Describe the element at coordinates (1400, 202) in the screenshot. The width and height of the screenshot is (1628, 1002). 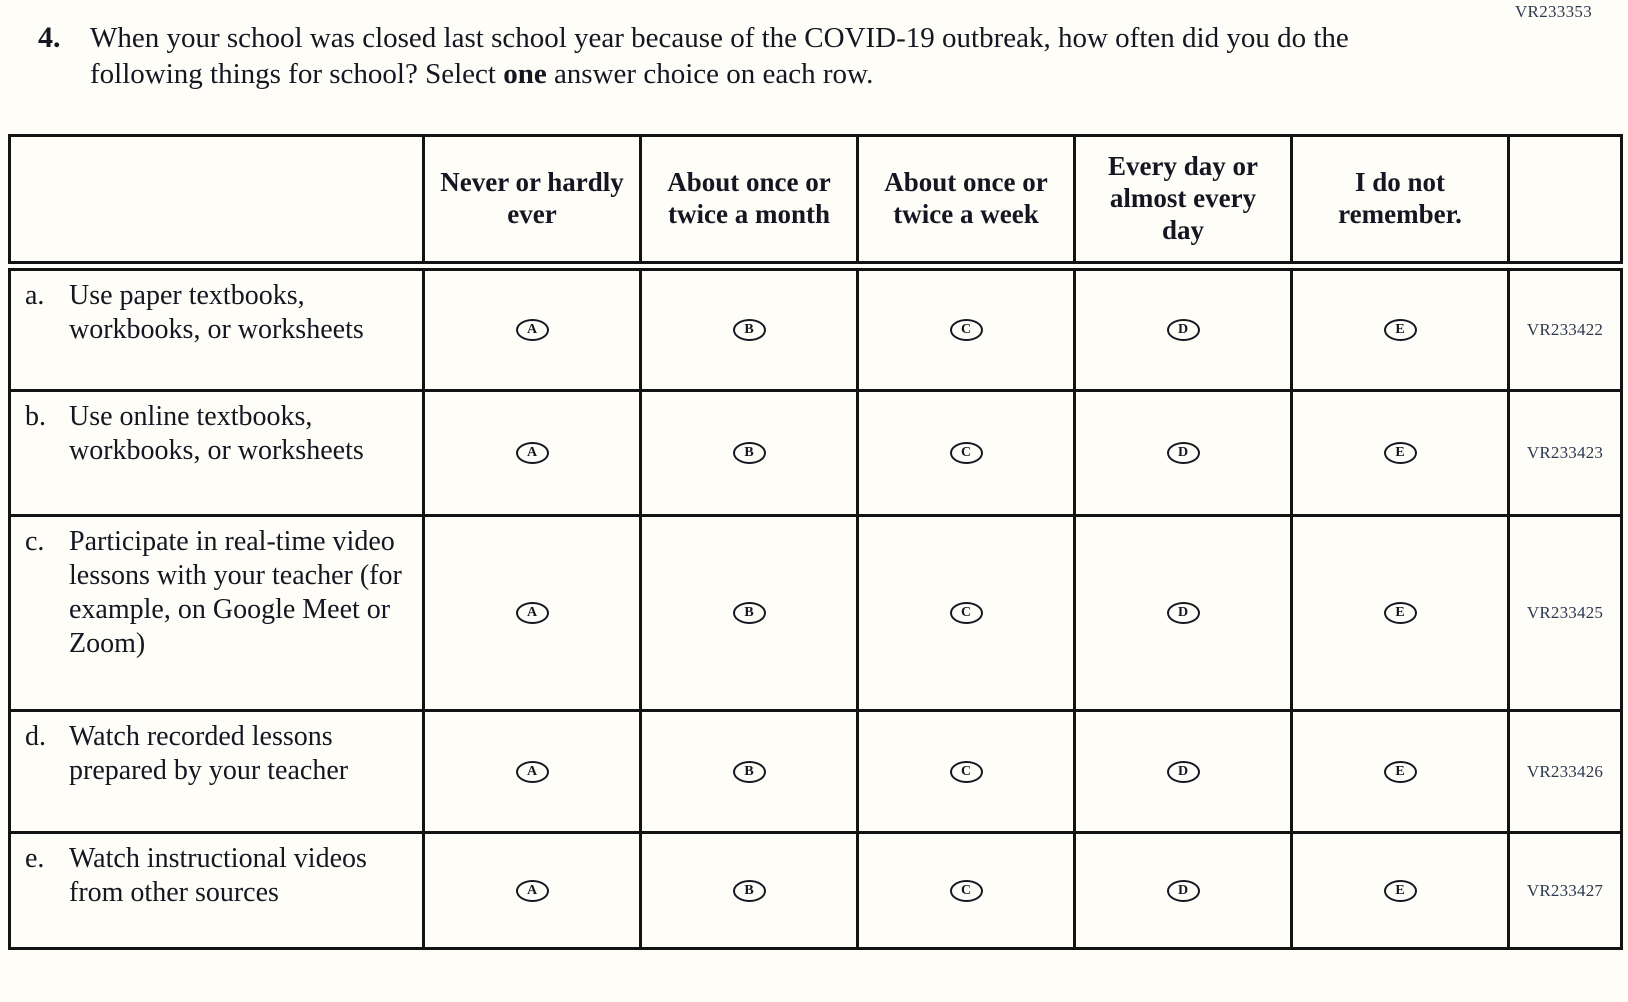
I see `column-header-notremember: I do not remember.` at that location.